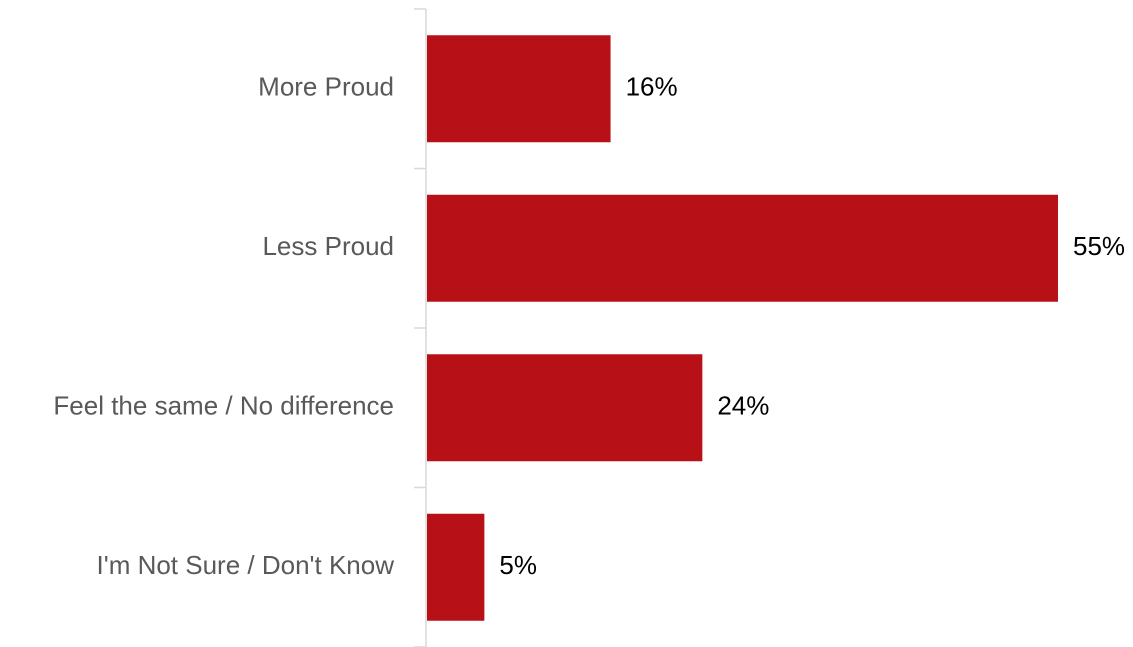  What do you see at coordinates (328, 246) in the screenshot?
I see `category-label: Less Proud` at bounding box center [328, 246].